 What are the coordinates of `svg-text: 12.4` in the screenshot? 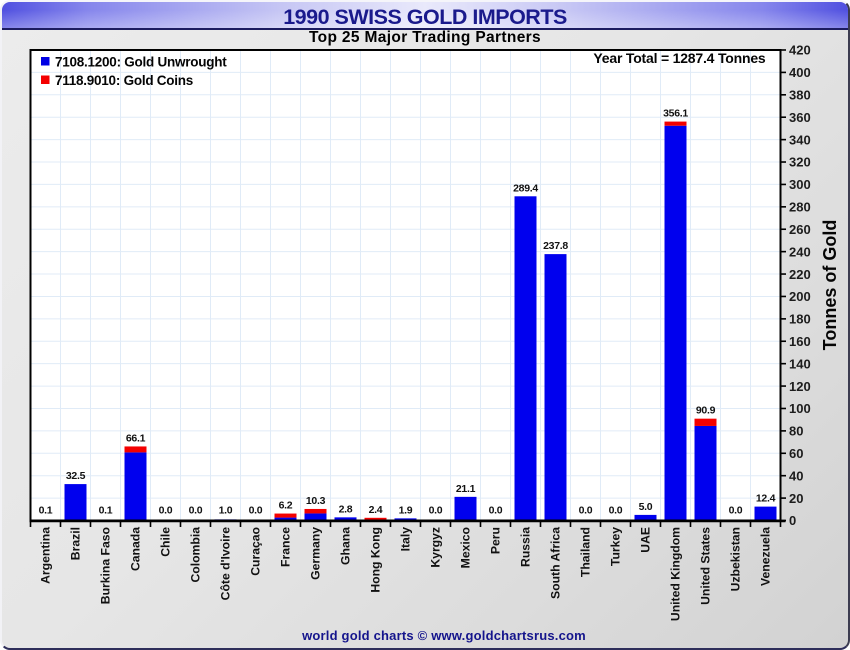 It's located at (766, 499).